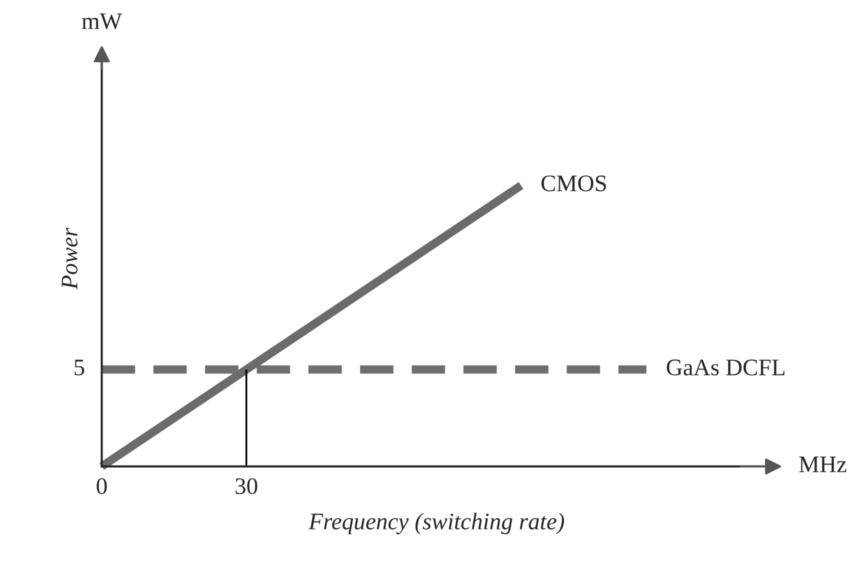  I want to click on text: MHz, so click(822, 464).